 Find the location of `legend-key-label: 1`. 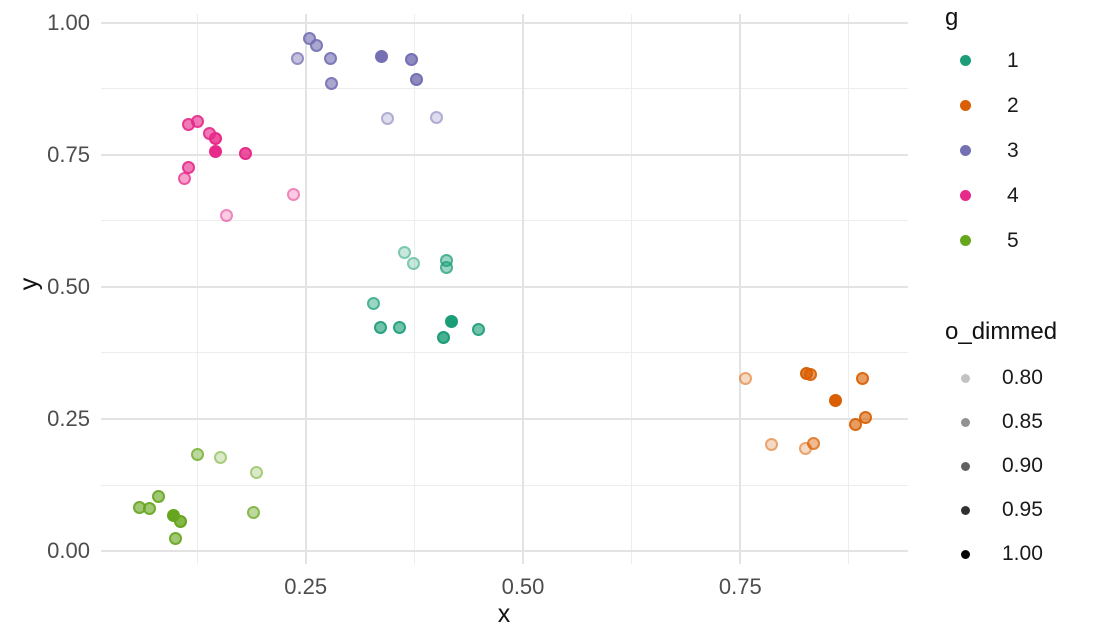

legend-key-label: 1 is located at coordinates (1013, 60).